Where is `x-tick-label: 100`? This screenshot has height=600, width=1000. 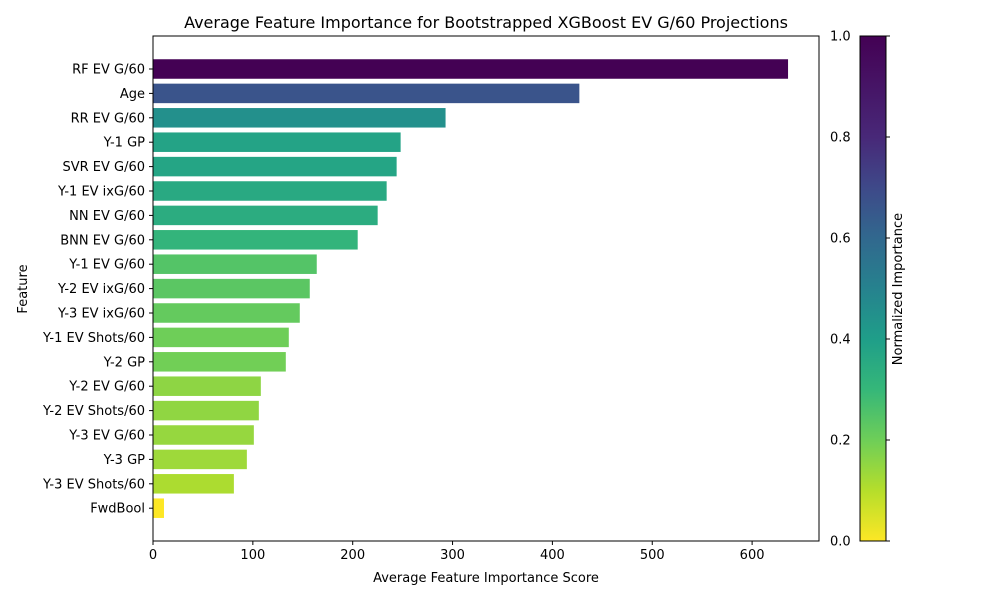
x-tick-label: 100 is located at coordinates (252, 555).